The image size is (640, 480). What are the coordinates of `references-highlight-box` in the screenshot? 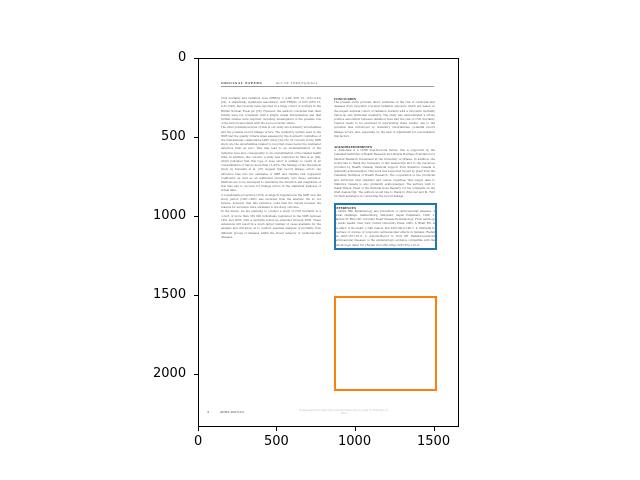 It's located at (385, 343).